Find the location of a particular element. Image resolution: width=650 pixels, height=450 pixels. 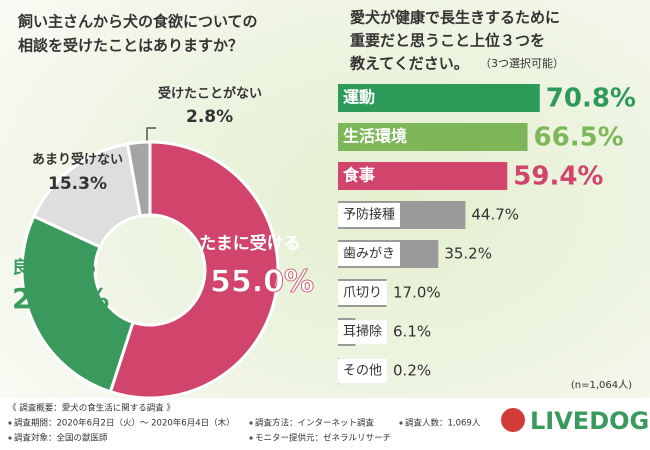

bar-label: 耳掃除 is located at coordinates (362, 332).